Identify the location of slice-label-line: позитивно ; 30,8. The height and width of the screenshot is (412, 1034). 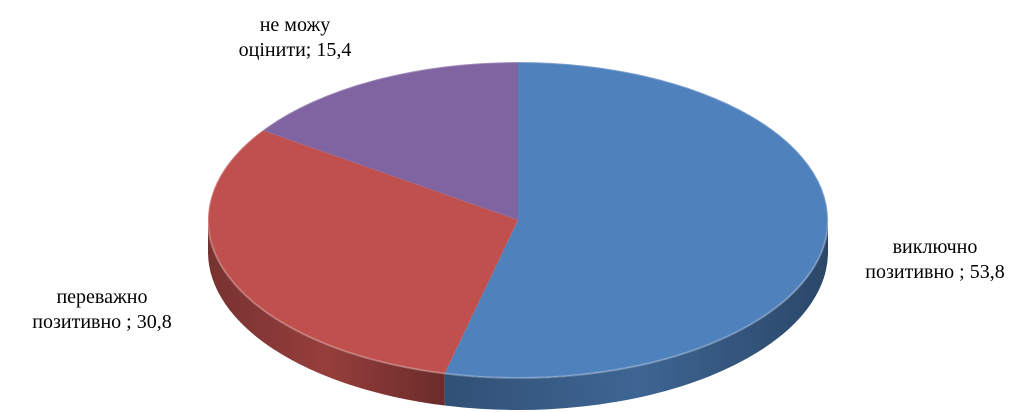
(102, 322).